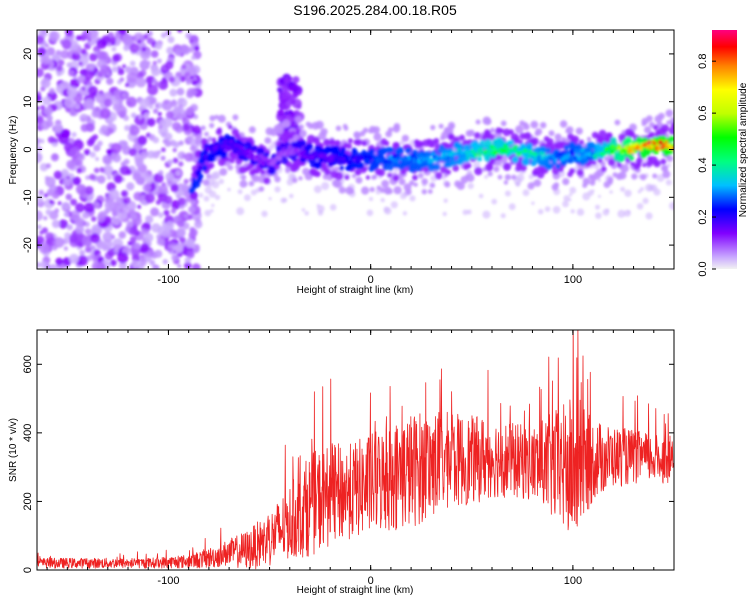 This screenshot has height=600, width=750. What do you see at coordinates (355, 590) in the screenshot?
I see `snr-xlabel: Height of straight line (km)` at bounding box center [355, 590].